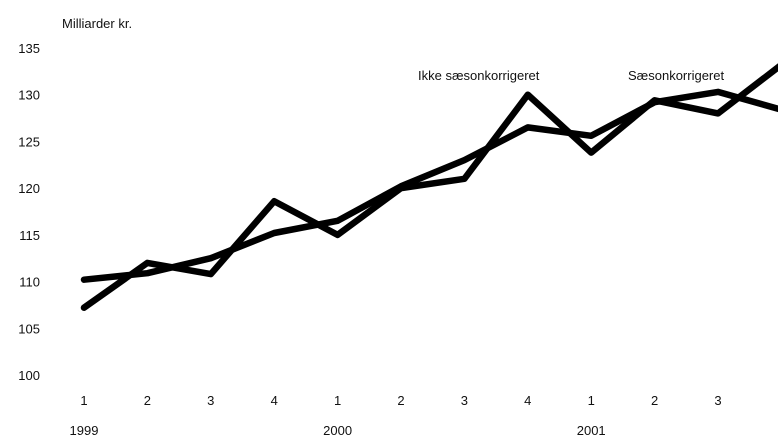 This screenshot has height=438, width=778. Describe the element at coordinates (29, 235) in the screenshot. I see `y-tick-label: 115` at that location.